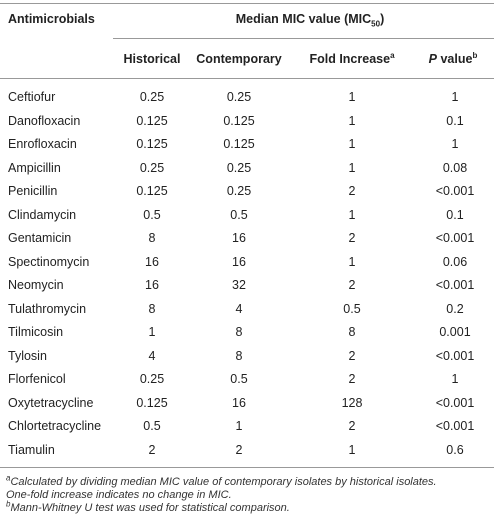 The height and width of the screenshot is (530, 494). What do you see at coordinates (8, 504) in the screenshot?
I see `footnote-mark: b` at bounding box center [8, 504].